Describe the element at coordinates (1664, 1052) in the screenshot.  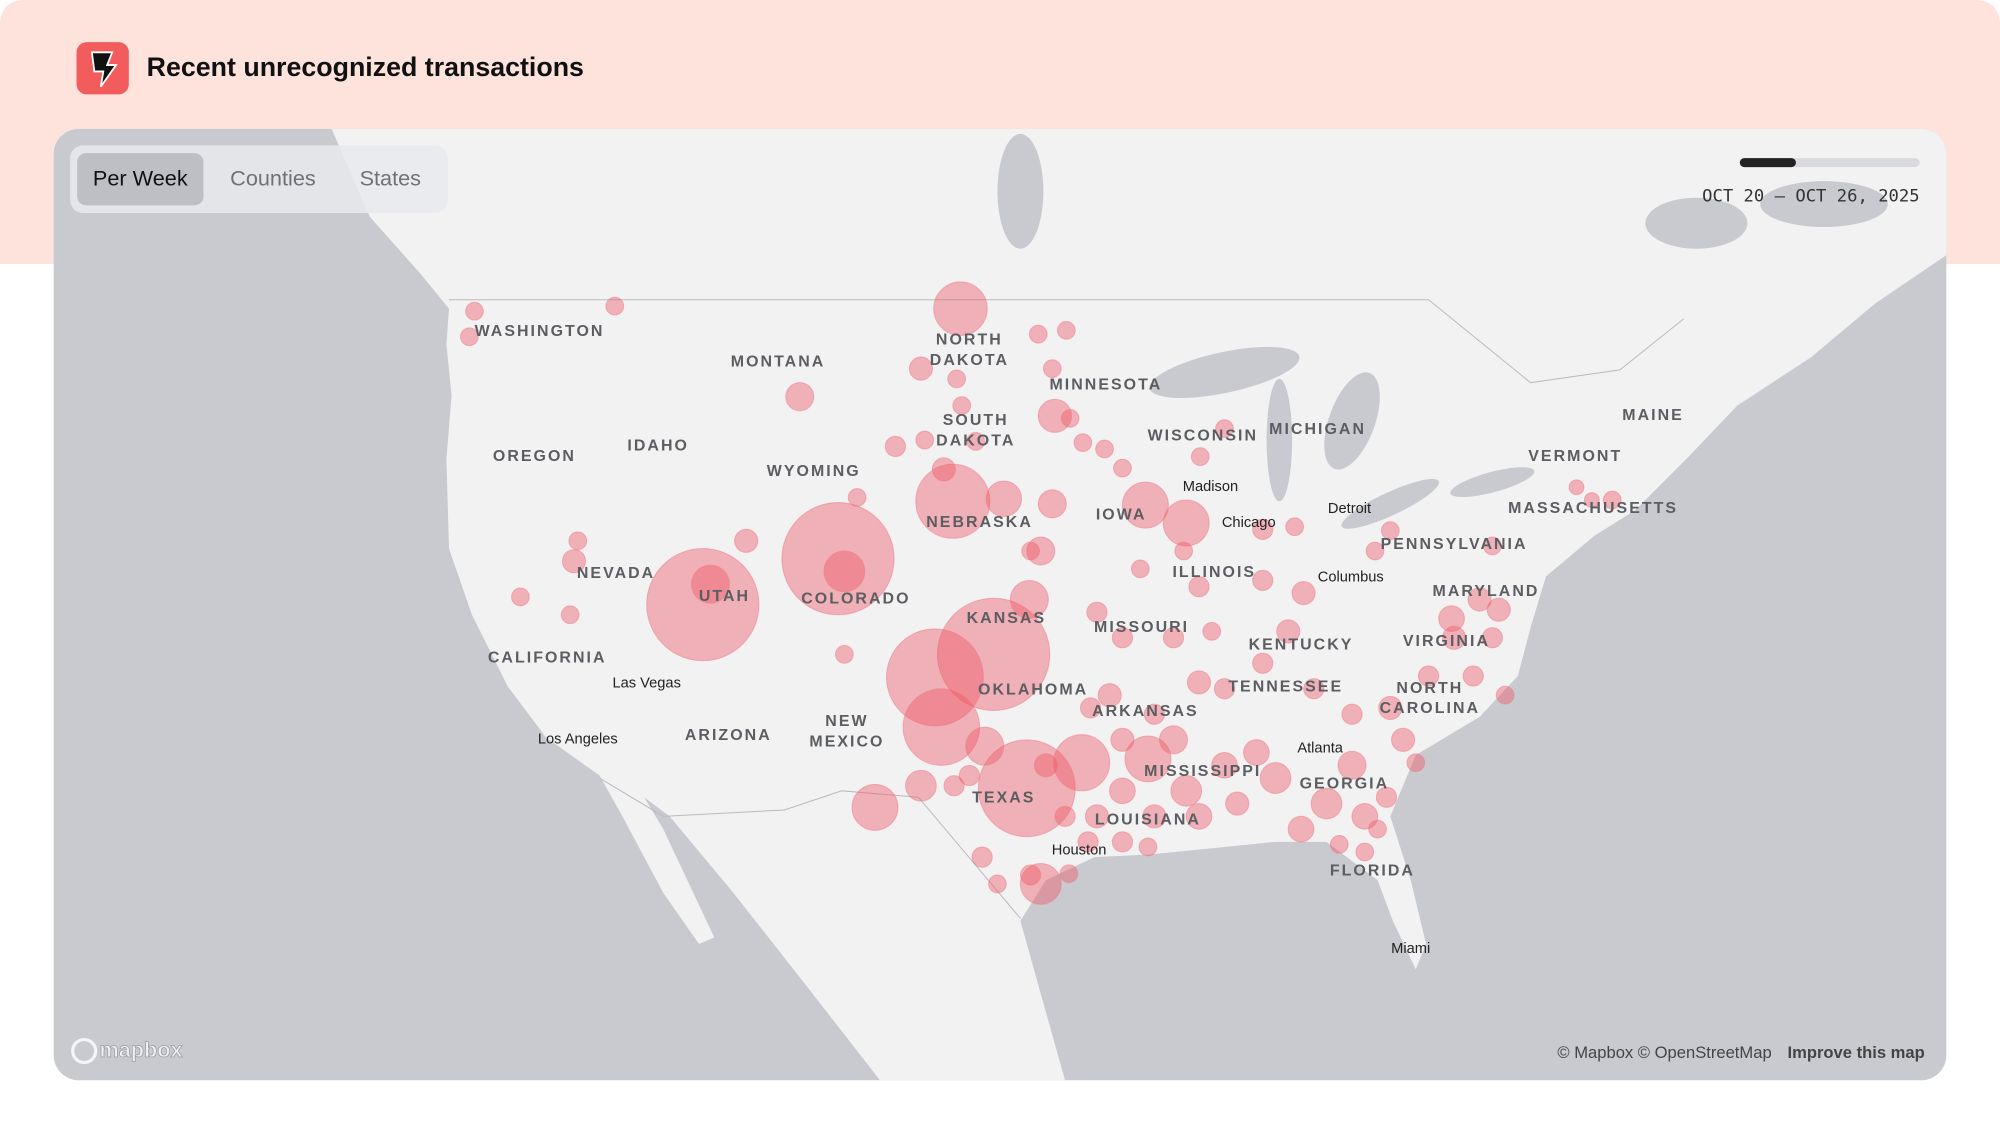
I see `map-credits: © Mapbox © OpenStreetMap` at that location.